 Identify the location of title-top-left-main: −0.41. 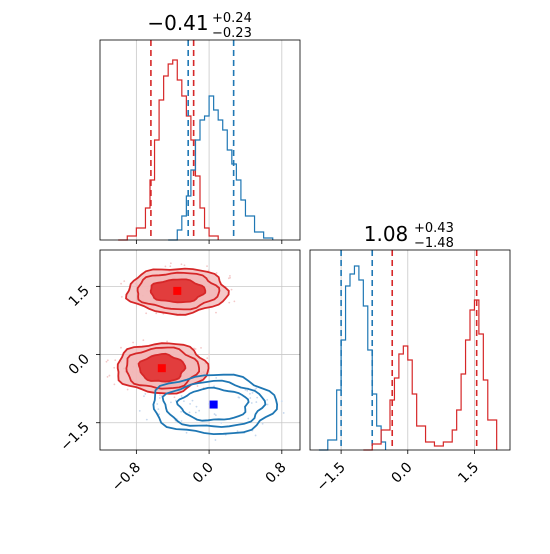
(177, 23).